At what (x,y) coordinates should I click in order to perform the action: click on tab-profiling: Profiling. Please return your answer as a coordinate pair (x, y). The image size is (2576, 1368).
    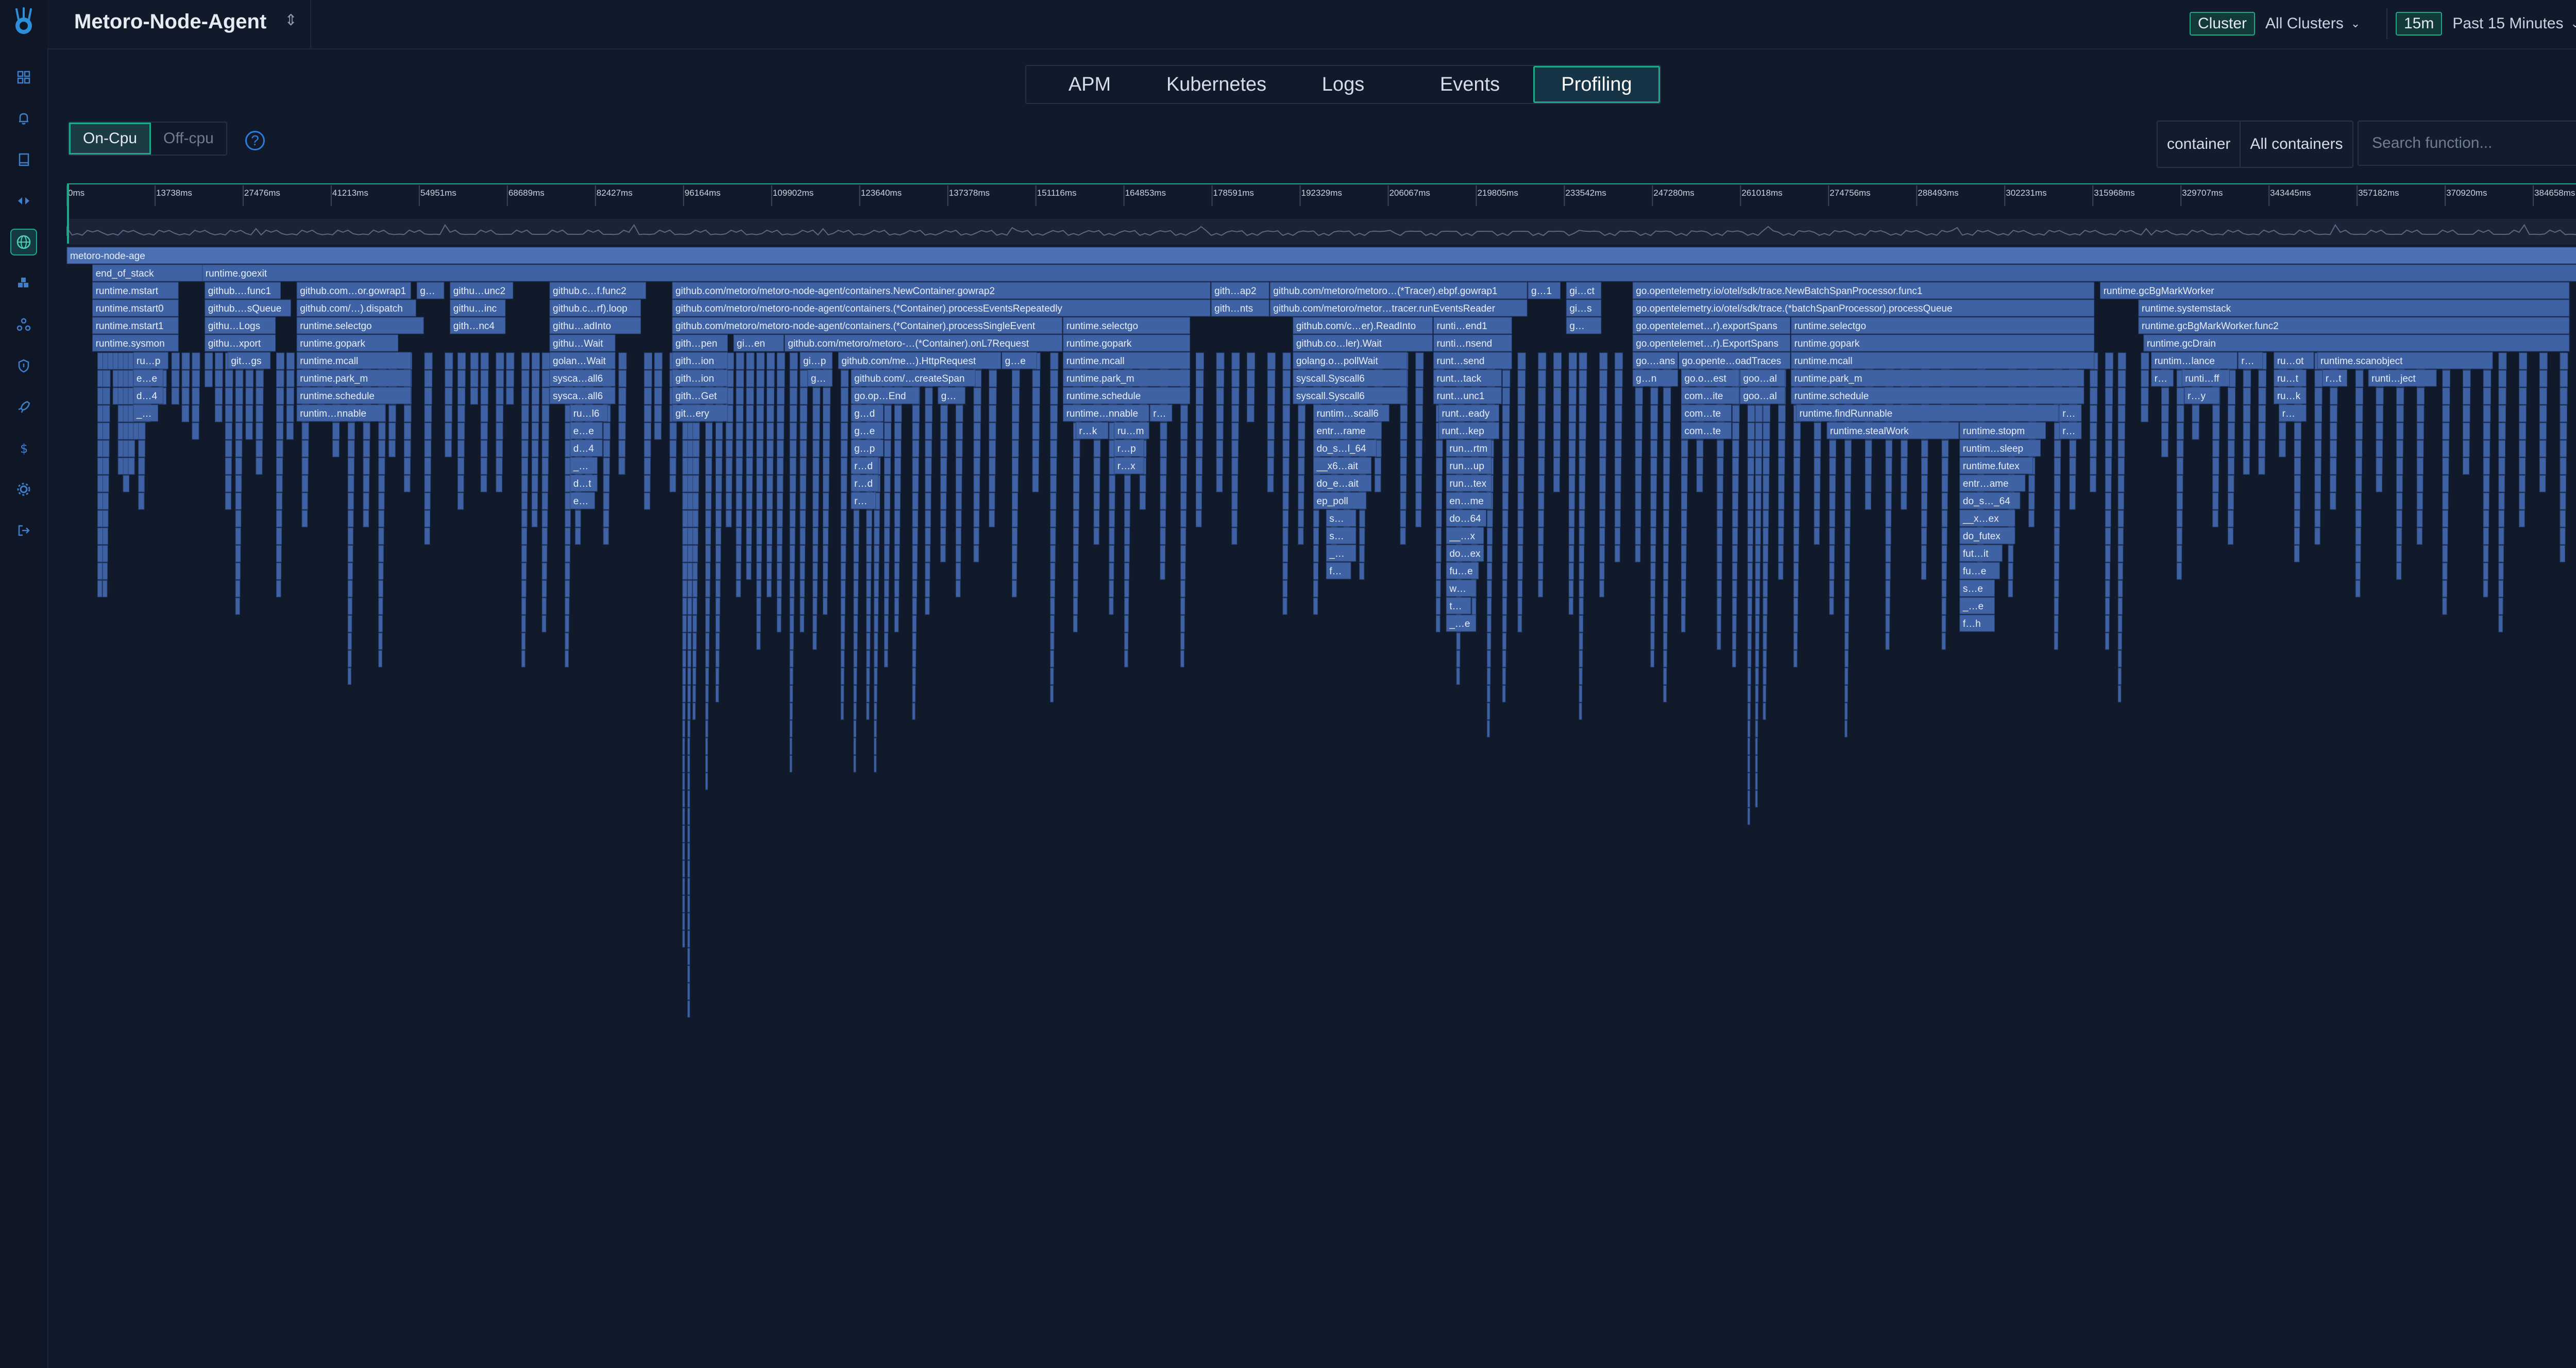
    Looking at the image, I should click on (1596, 84).